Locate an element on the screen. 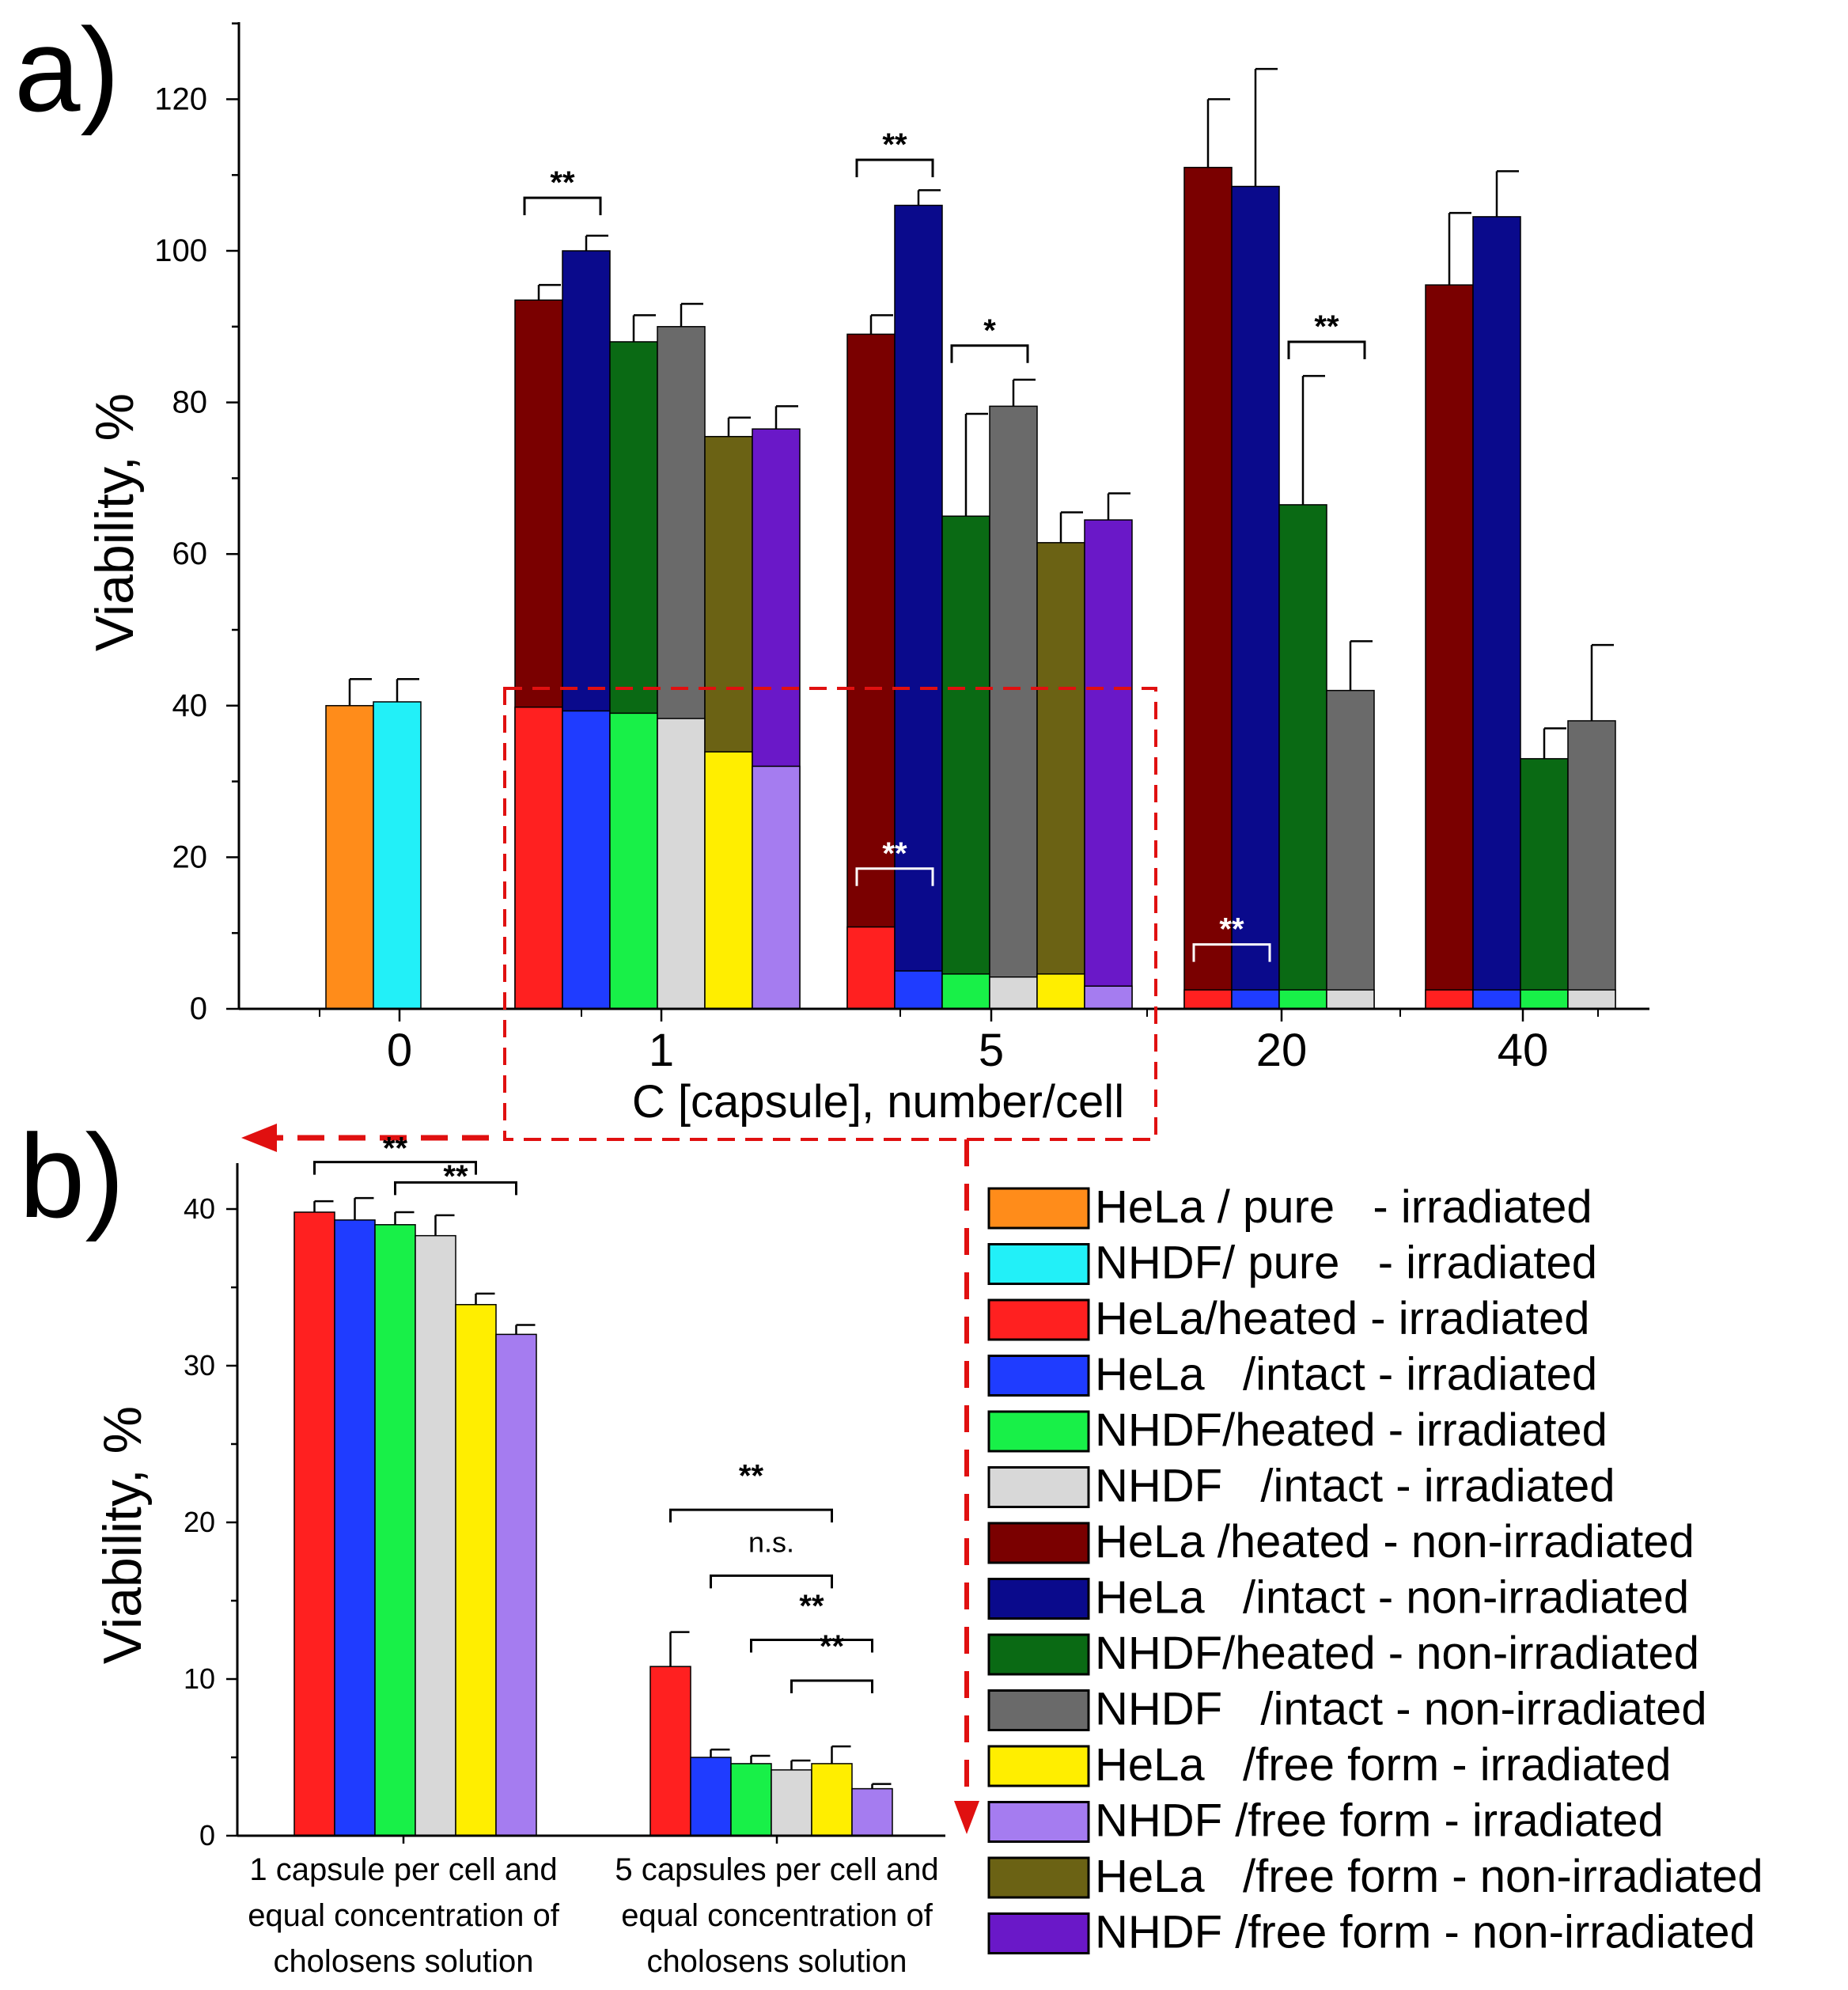  bar-40-NHDF_heated_irr is located at coordinates (1544, 999).